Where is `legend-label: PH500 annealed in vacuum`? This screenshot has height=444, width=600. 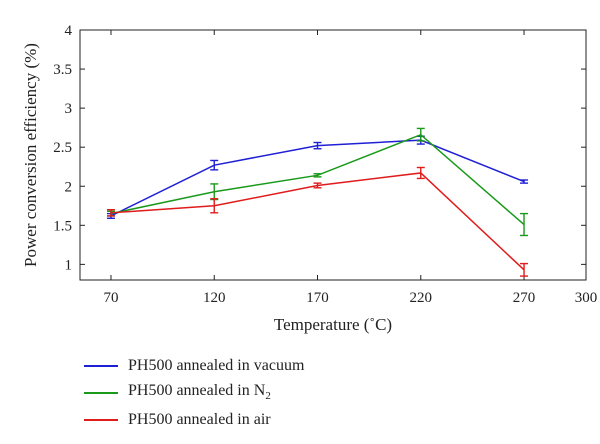 legend-label: PH500 annealed in vacuum is located at coordinates (216, 366).